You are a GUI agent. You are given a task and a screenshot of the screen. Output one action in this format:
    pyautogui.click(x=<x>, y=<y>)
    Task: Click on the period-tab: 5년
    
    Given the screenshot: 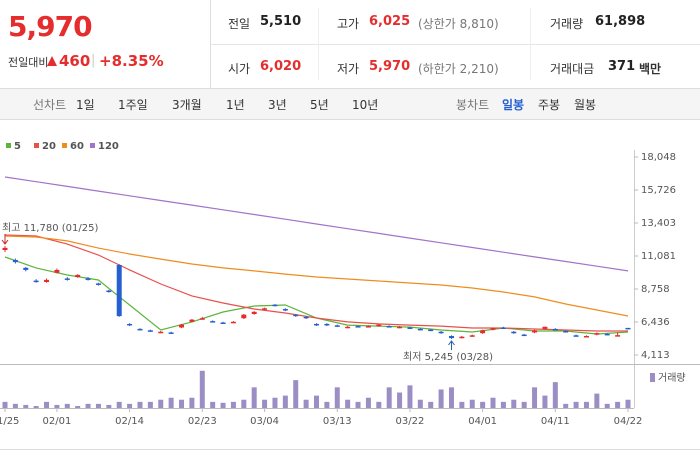 What is the action you would take?
    pyautogui.click(x=319, y=105)
    